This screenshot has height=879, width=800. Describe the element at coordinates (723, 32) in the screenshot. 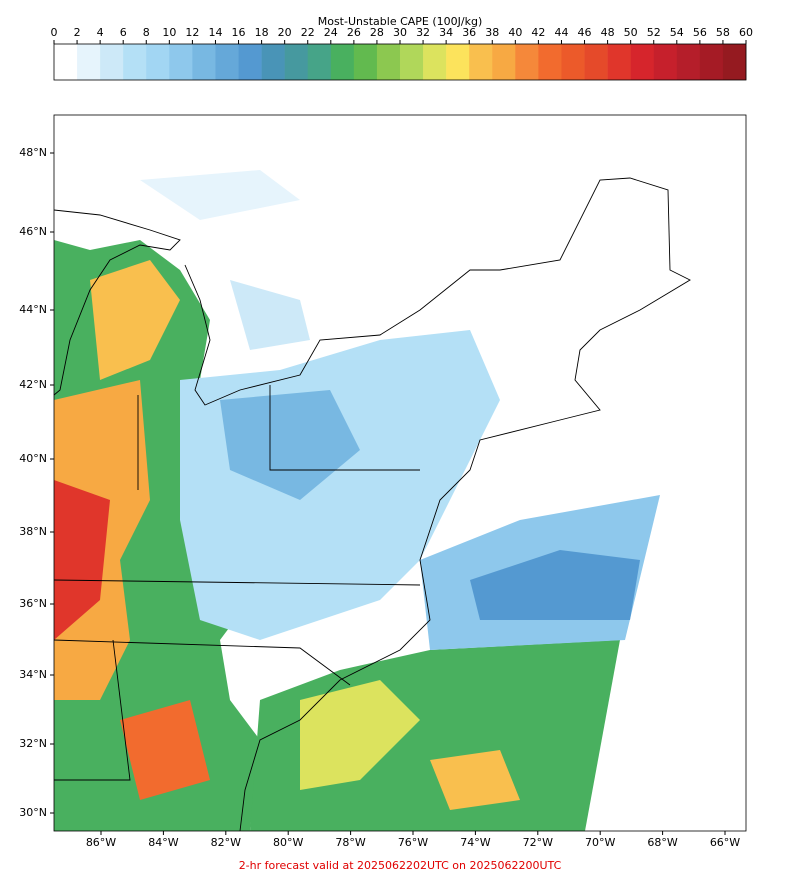

I see `colorbar-tick-label: 58` at that location.